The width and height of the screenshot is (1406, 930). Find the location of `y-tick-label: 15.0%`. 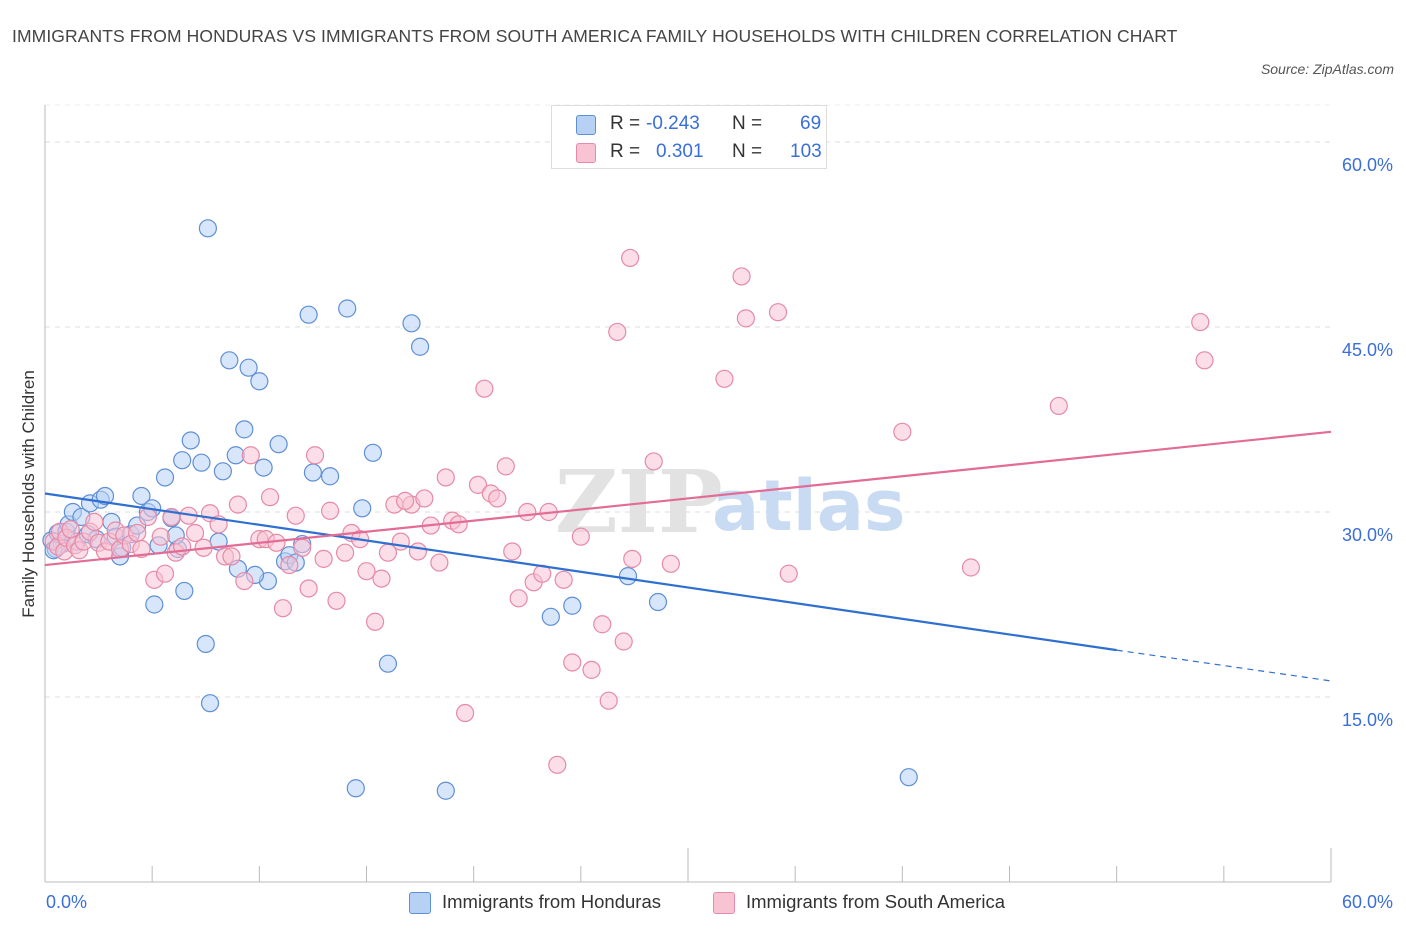

y-tick-label: 15.0% is located at coordinates (1367, 720).